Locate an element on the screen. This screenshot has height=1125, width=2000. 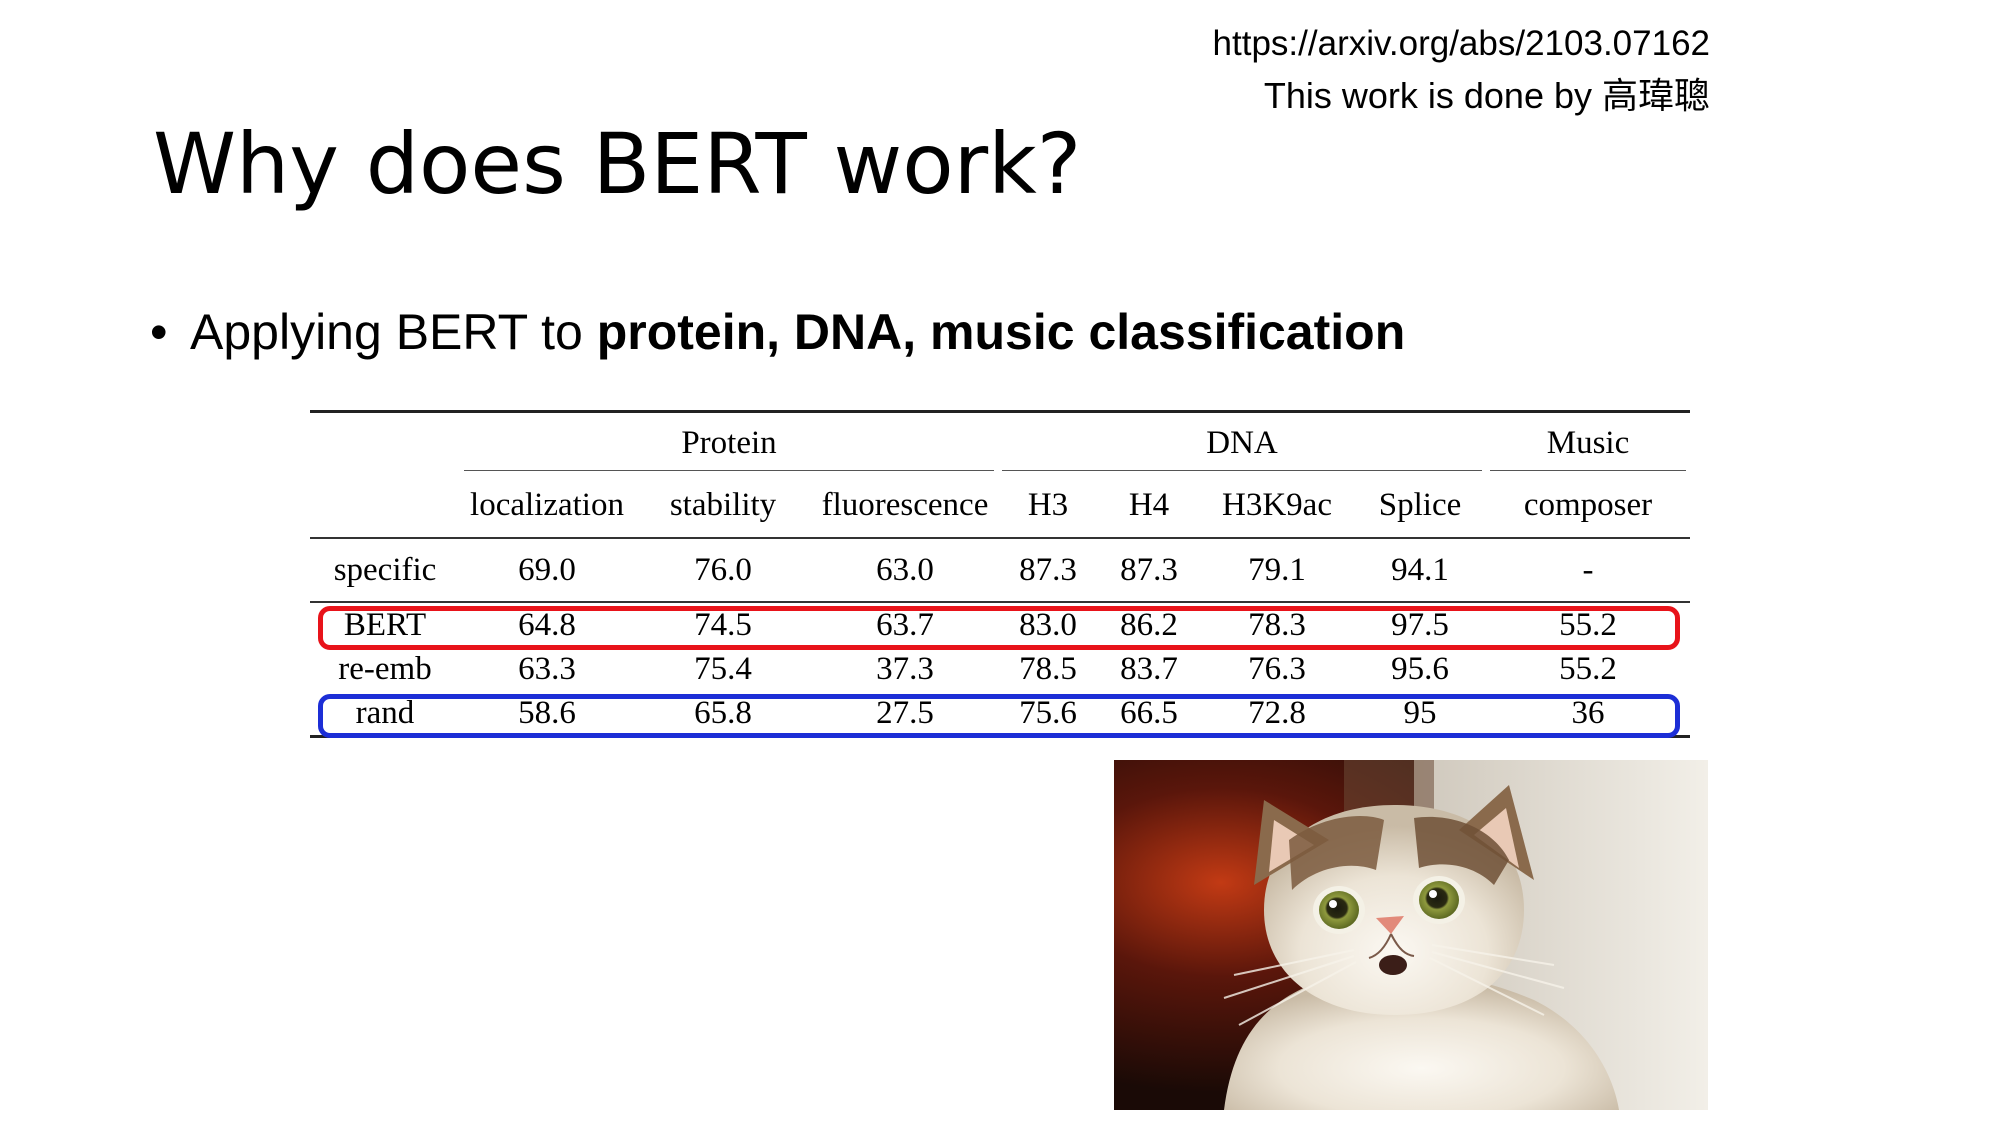
cell: 86.2 is located at coordinates (1149, 624).